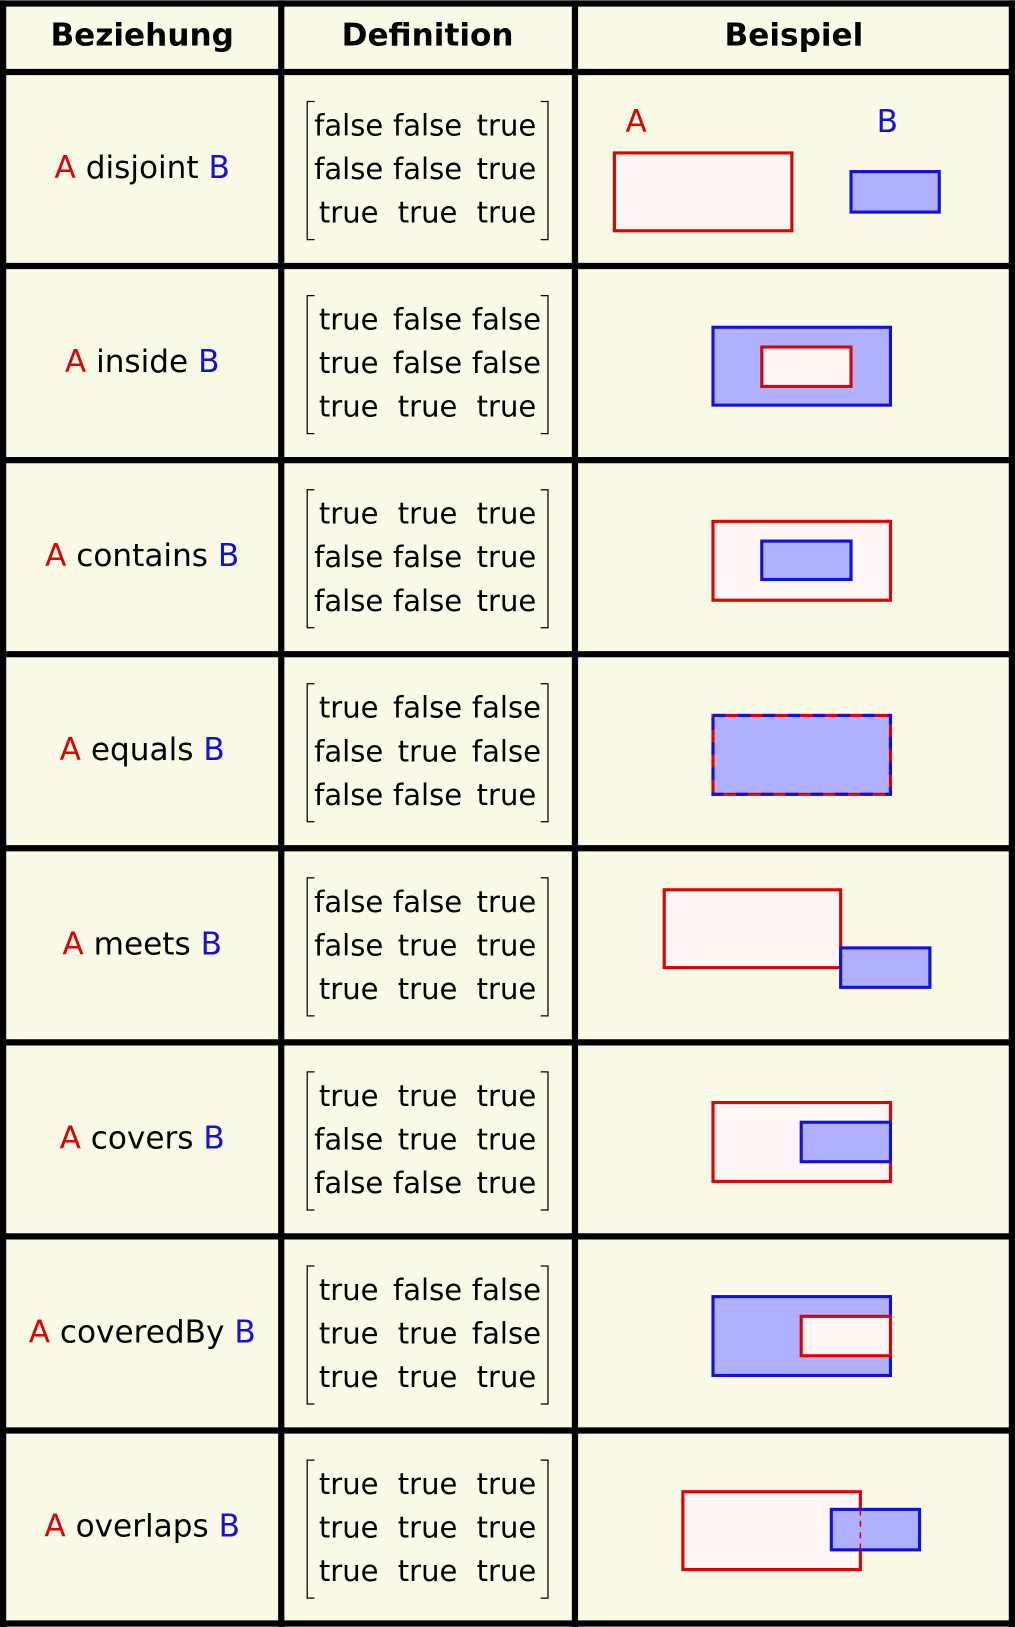 This screenshot has height=1627, width=1015. I want to click on relation-name: coveredBy, so click(142, 1332).